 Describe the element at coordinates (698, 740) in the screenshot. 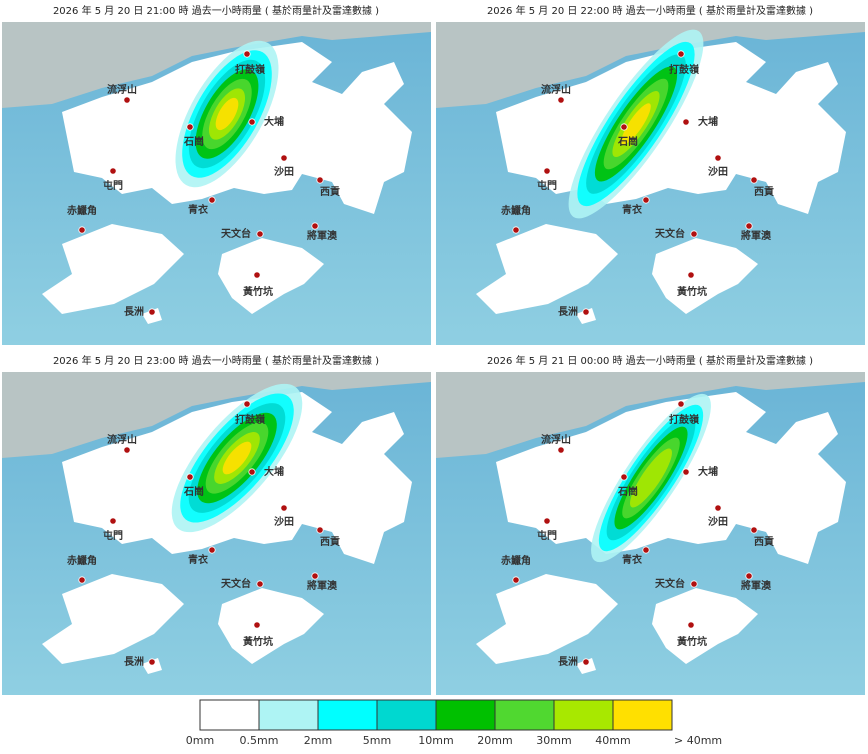

I see `legend-label: > 40mm` at that location.